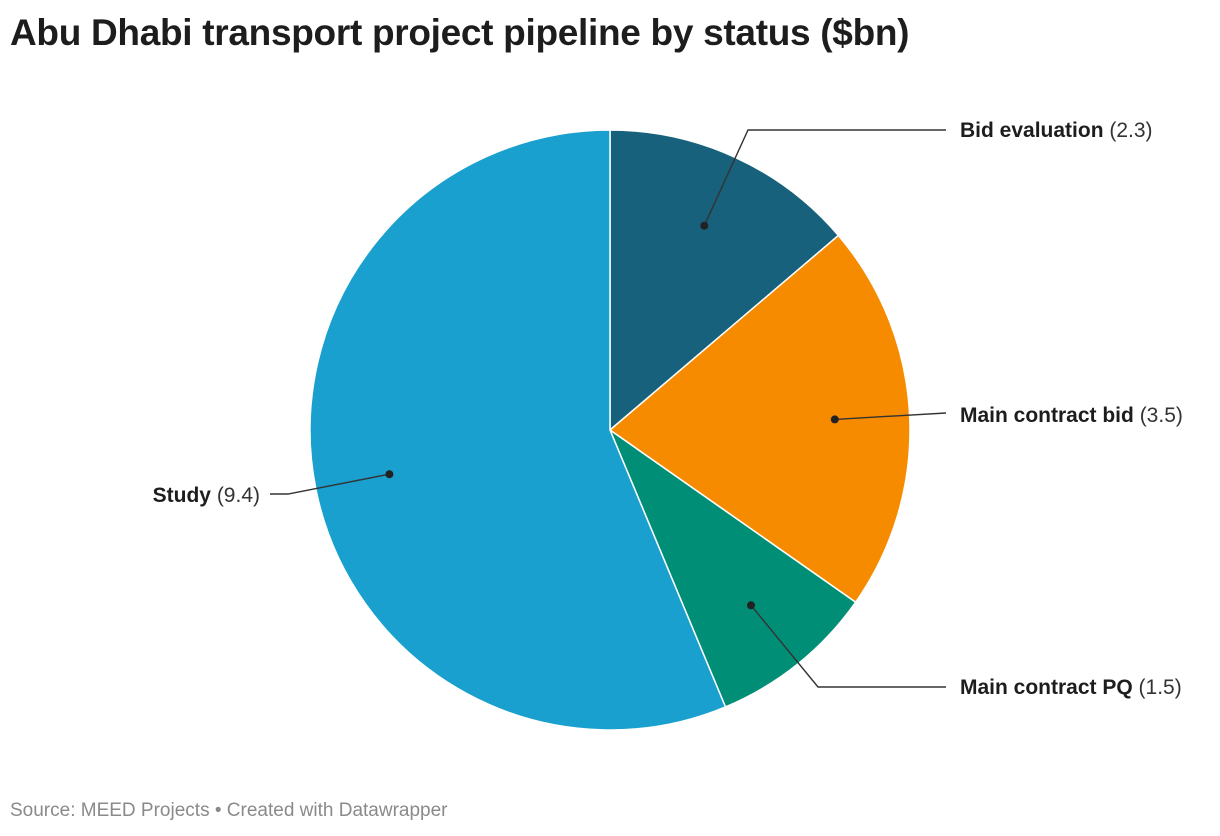  I want to click on slice-label-value: (3.5), so click(1158, 415).